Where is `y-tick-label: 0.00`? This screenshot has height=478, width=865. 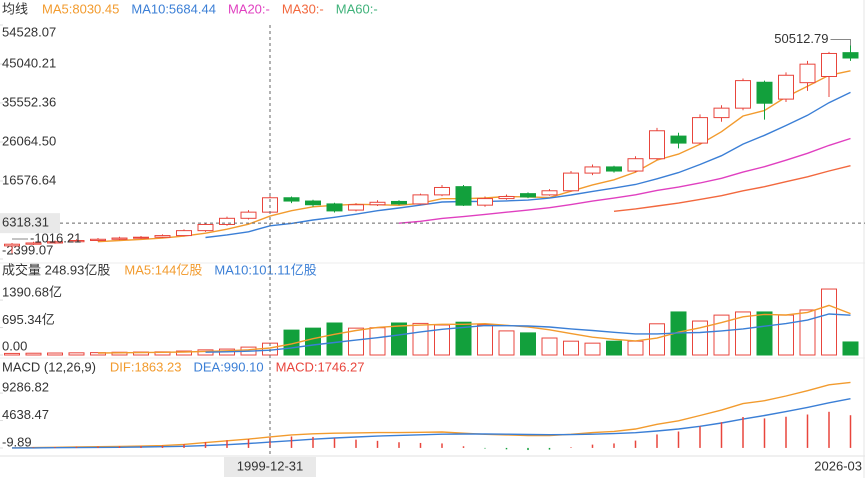
y-tick-label: 0.00 is located at coordinates (14, 345).